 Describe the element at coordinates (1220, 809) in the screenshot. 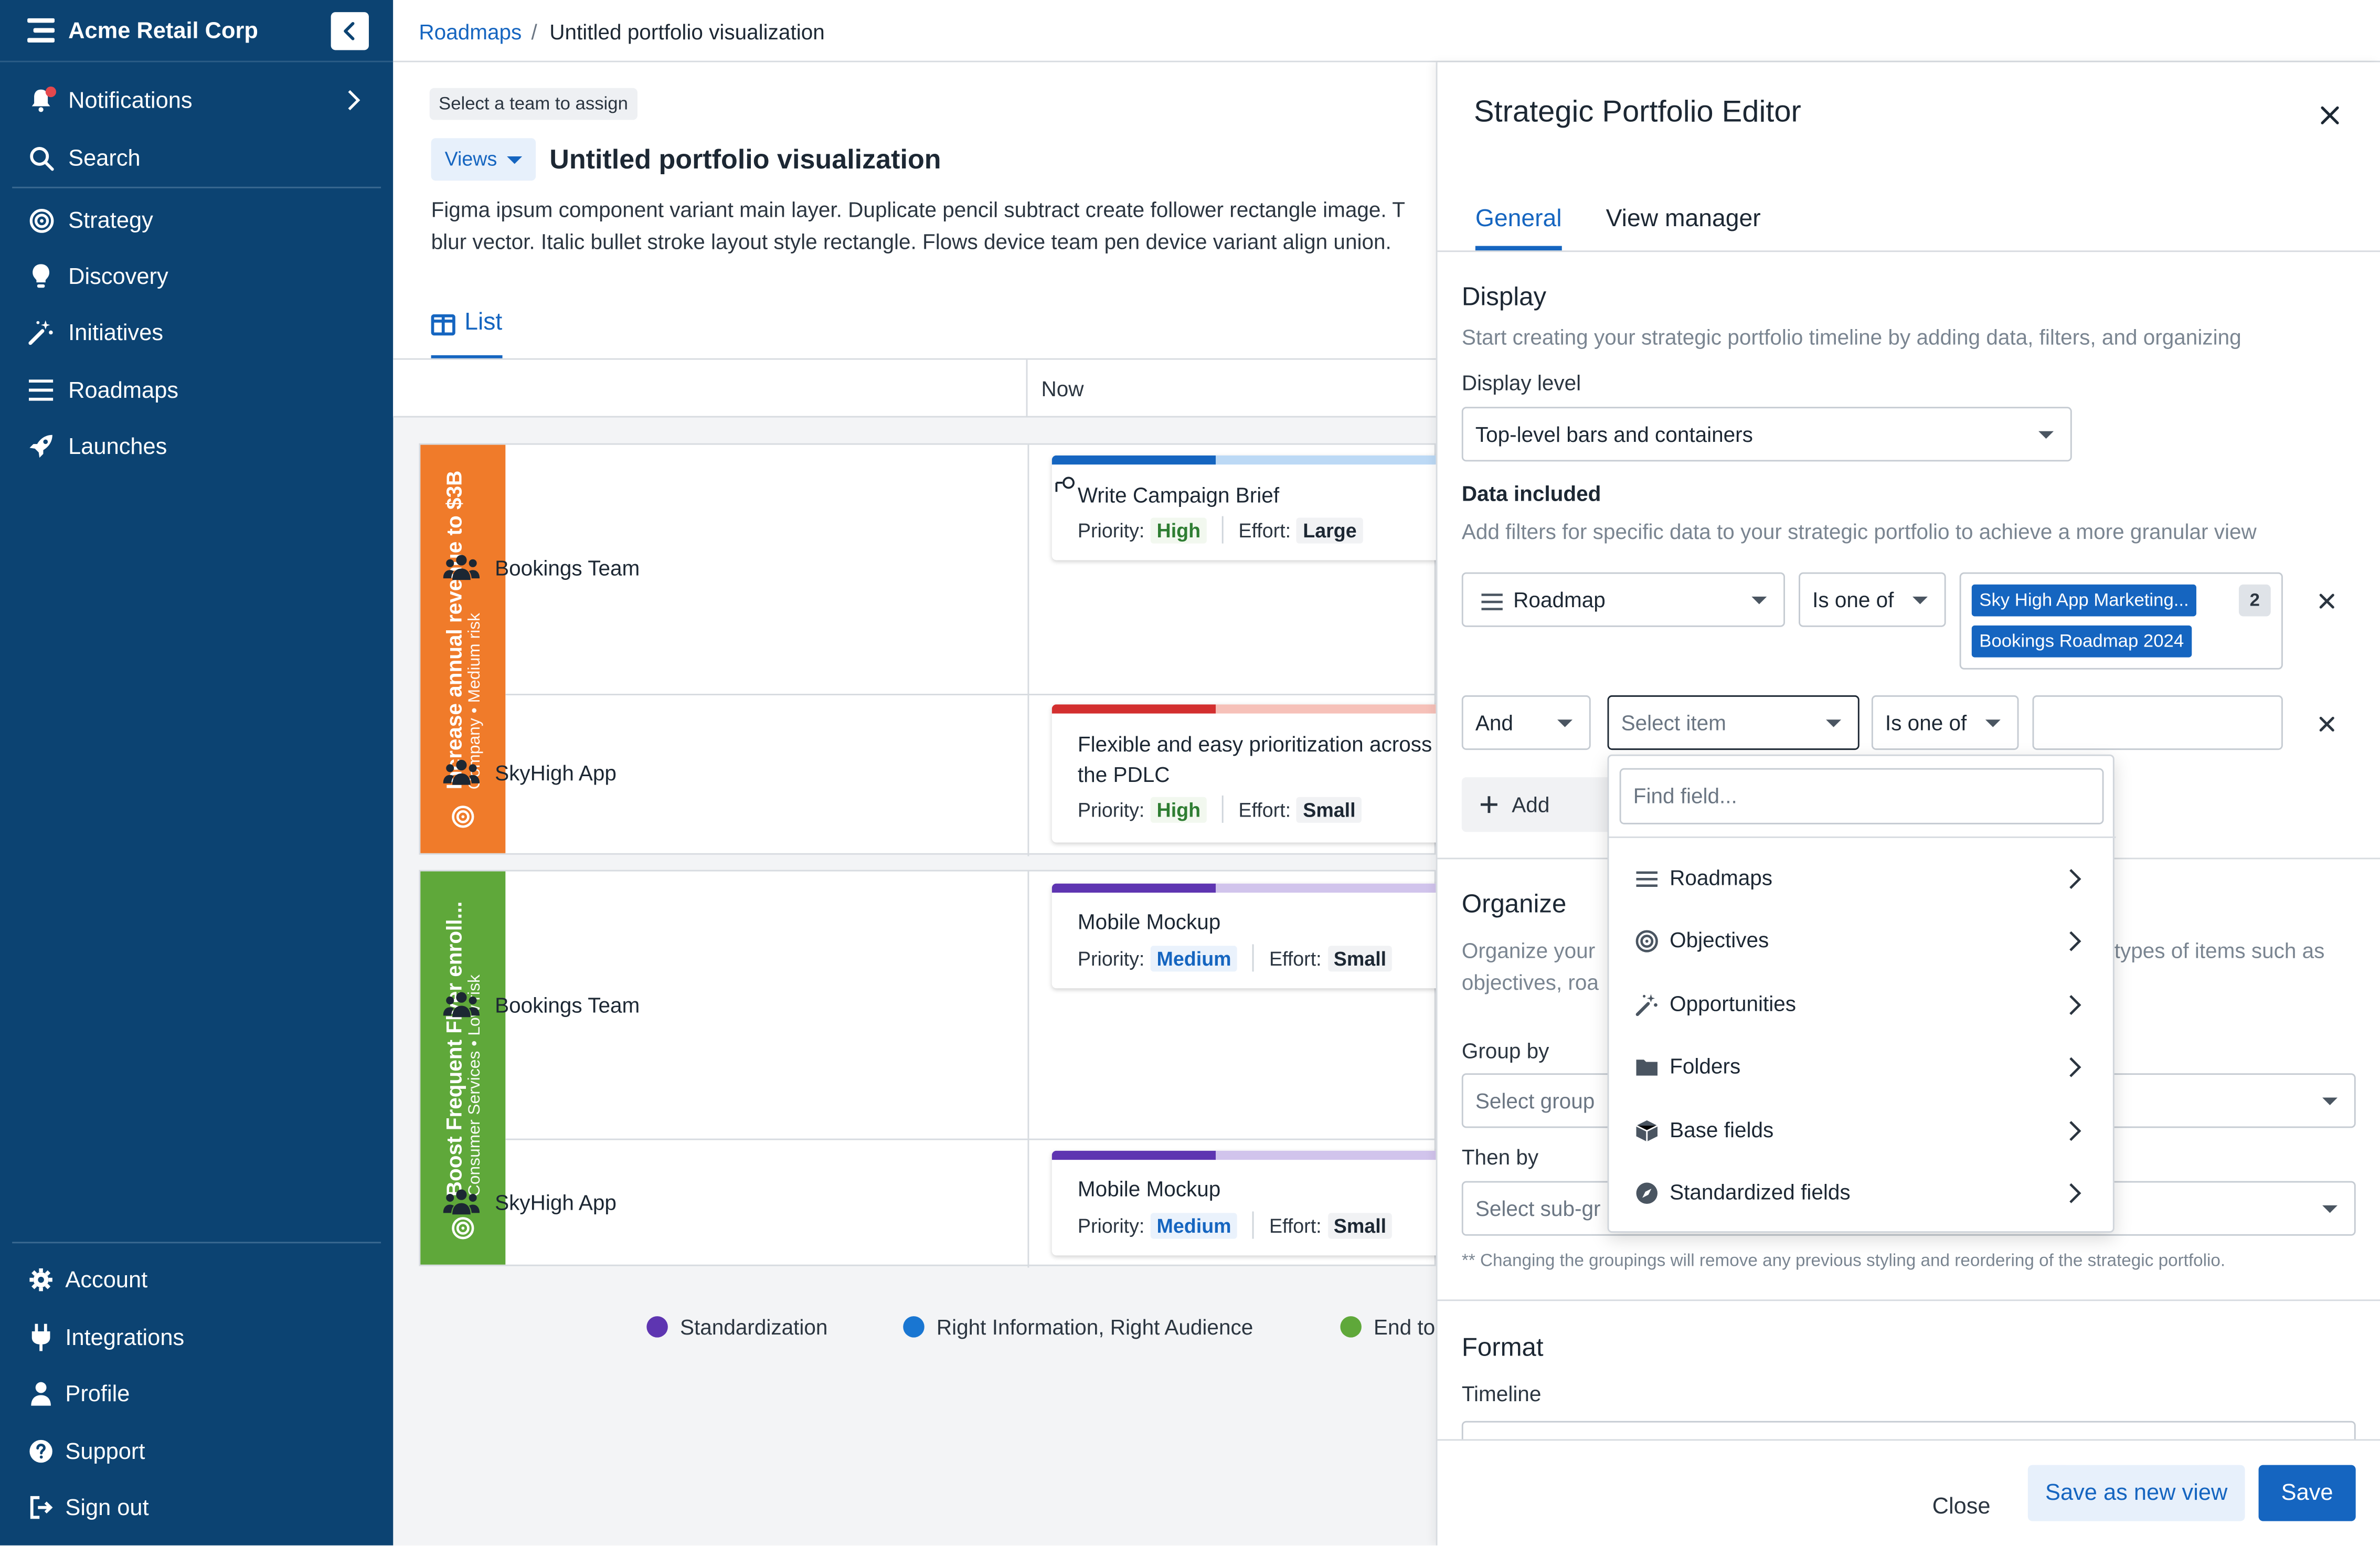

I see `card-meta: Priority: High Effort: Small` at that location.